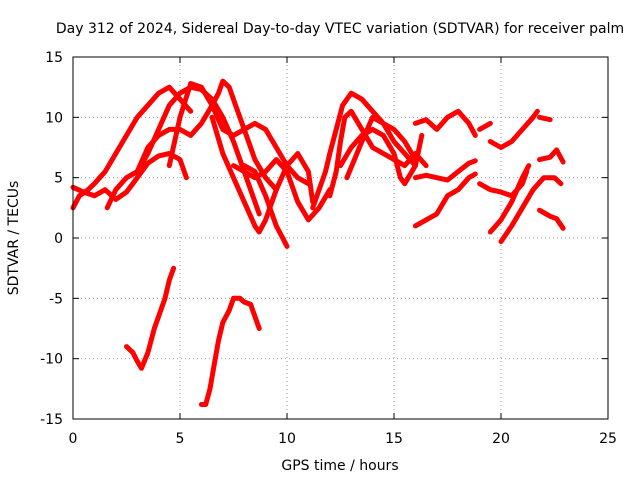 The image size is (640, 484). I want to click on y-tick-label: 0, so click(58, 239).